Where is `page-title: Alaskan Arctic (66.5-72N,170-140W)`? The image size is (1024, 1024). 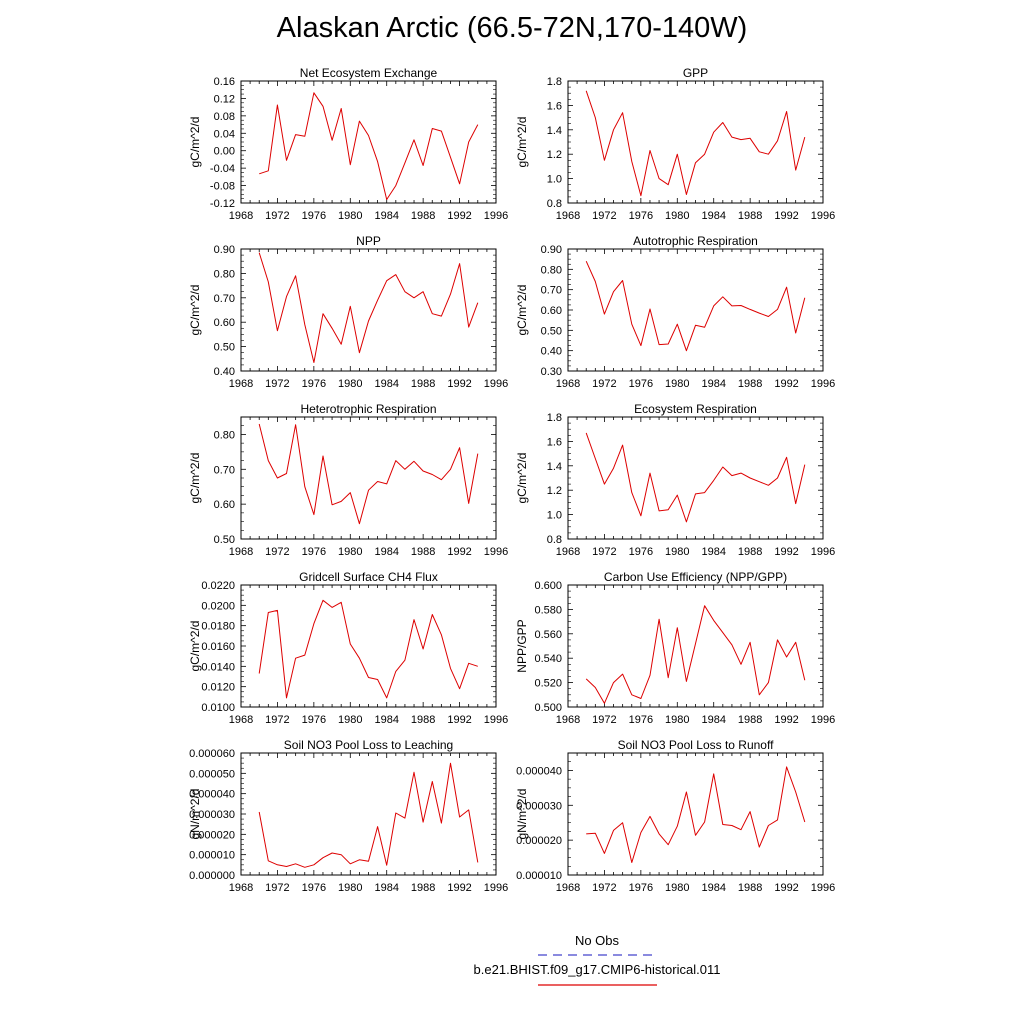
page-title: Alaskan Arctic (66.5-72N,170-140W) is located at coordinates (512, 28).